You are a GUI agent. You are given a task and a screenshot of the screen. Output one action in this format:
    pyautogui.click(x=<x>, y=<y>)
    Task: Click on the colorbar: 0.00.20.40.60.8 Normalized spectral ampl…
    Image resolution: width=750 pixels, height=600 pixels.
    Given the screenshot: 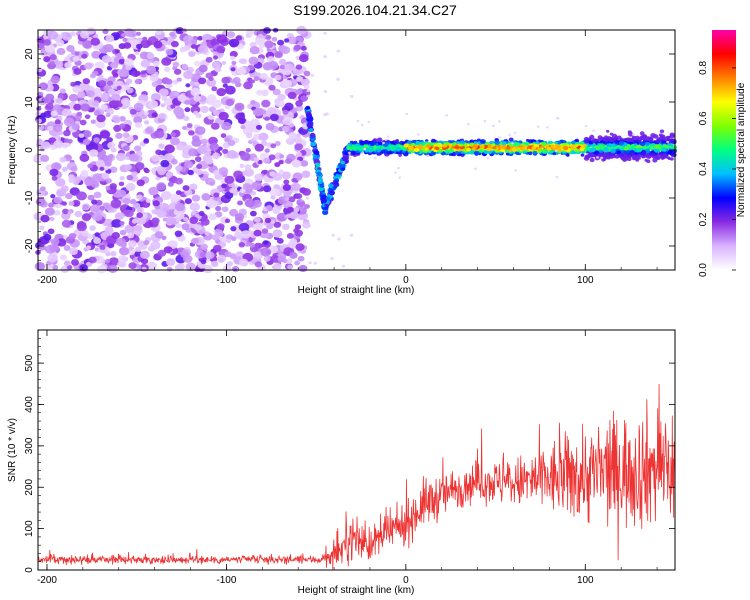 What is the action you would take?
    pyautogui.click(x=722, y=153)
    